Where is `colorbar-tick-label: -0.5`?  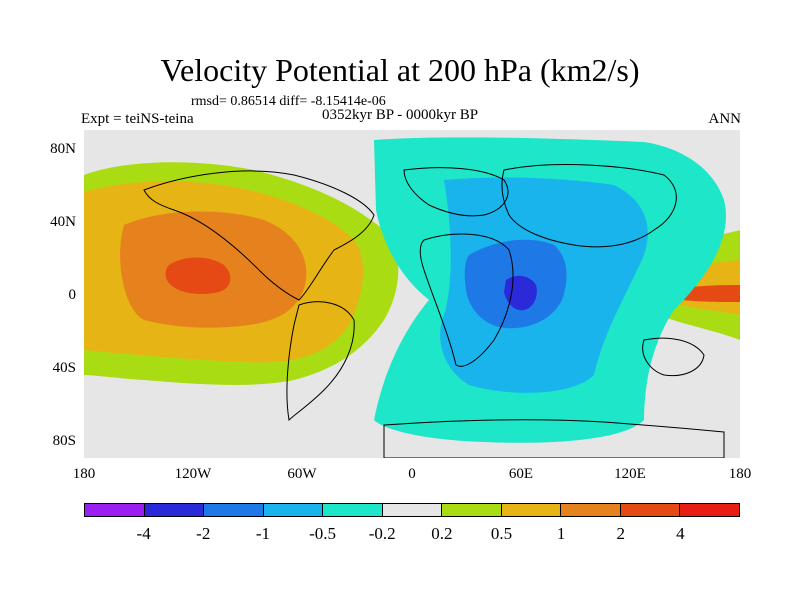
colorbar-tick-label: -0.5 is located at coordinates (322, 533).